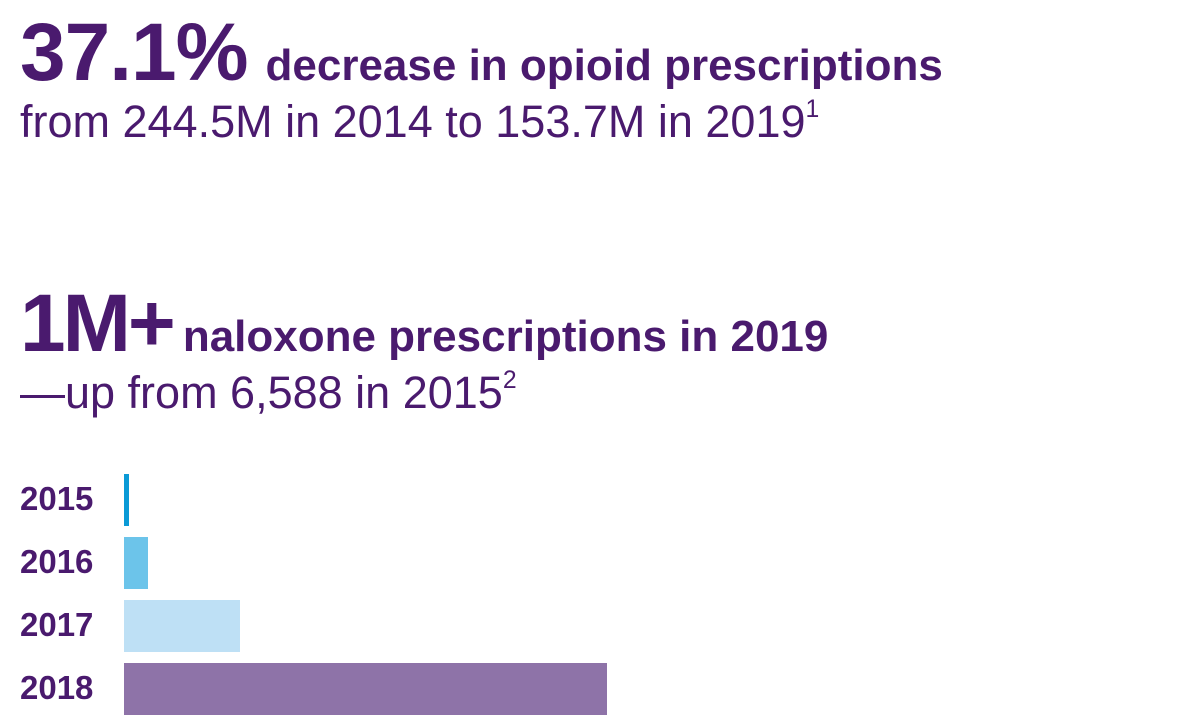 This screenshot has width=1200, height=715. What do you see at coordinates (57, 498) in the screenshot?
I see `bar-label: 2015` at bounding box center [57, 498].